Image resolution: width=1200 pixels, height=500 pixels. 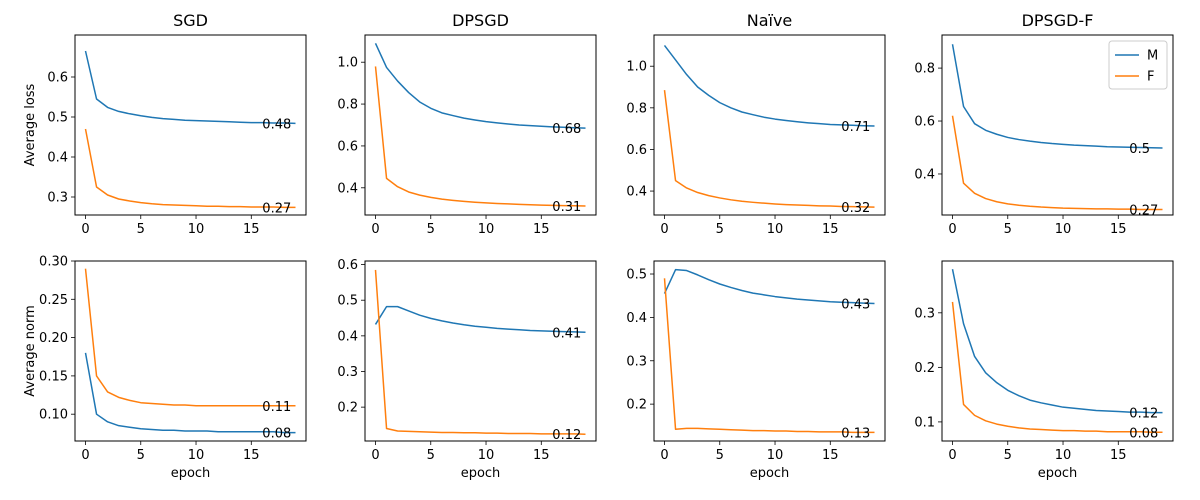 I want to click on subplot-2: 0.68 0.31 0 5 10 15 0.4 0.6 0.8 1.0 DPSGD, so click(x=467, y=124).